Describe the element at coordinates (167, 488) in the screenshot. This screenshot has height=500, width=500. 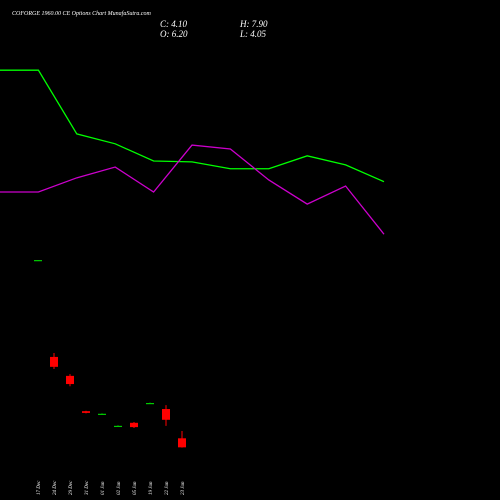
I see `x-tick-label: 22 Jan` at that location.